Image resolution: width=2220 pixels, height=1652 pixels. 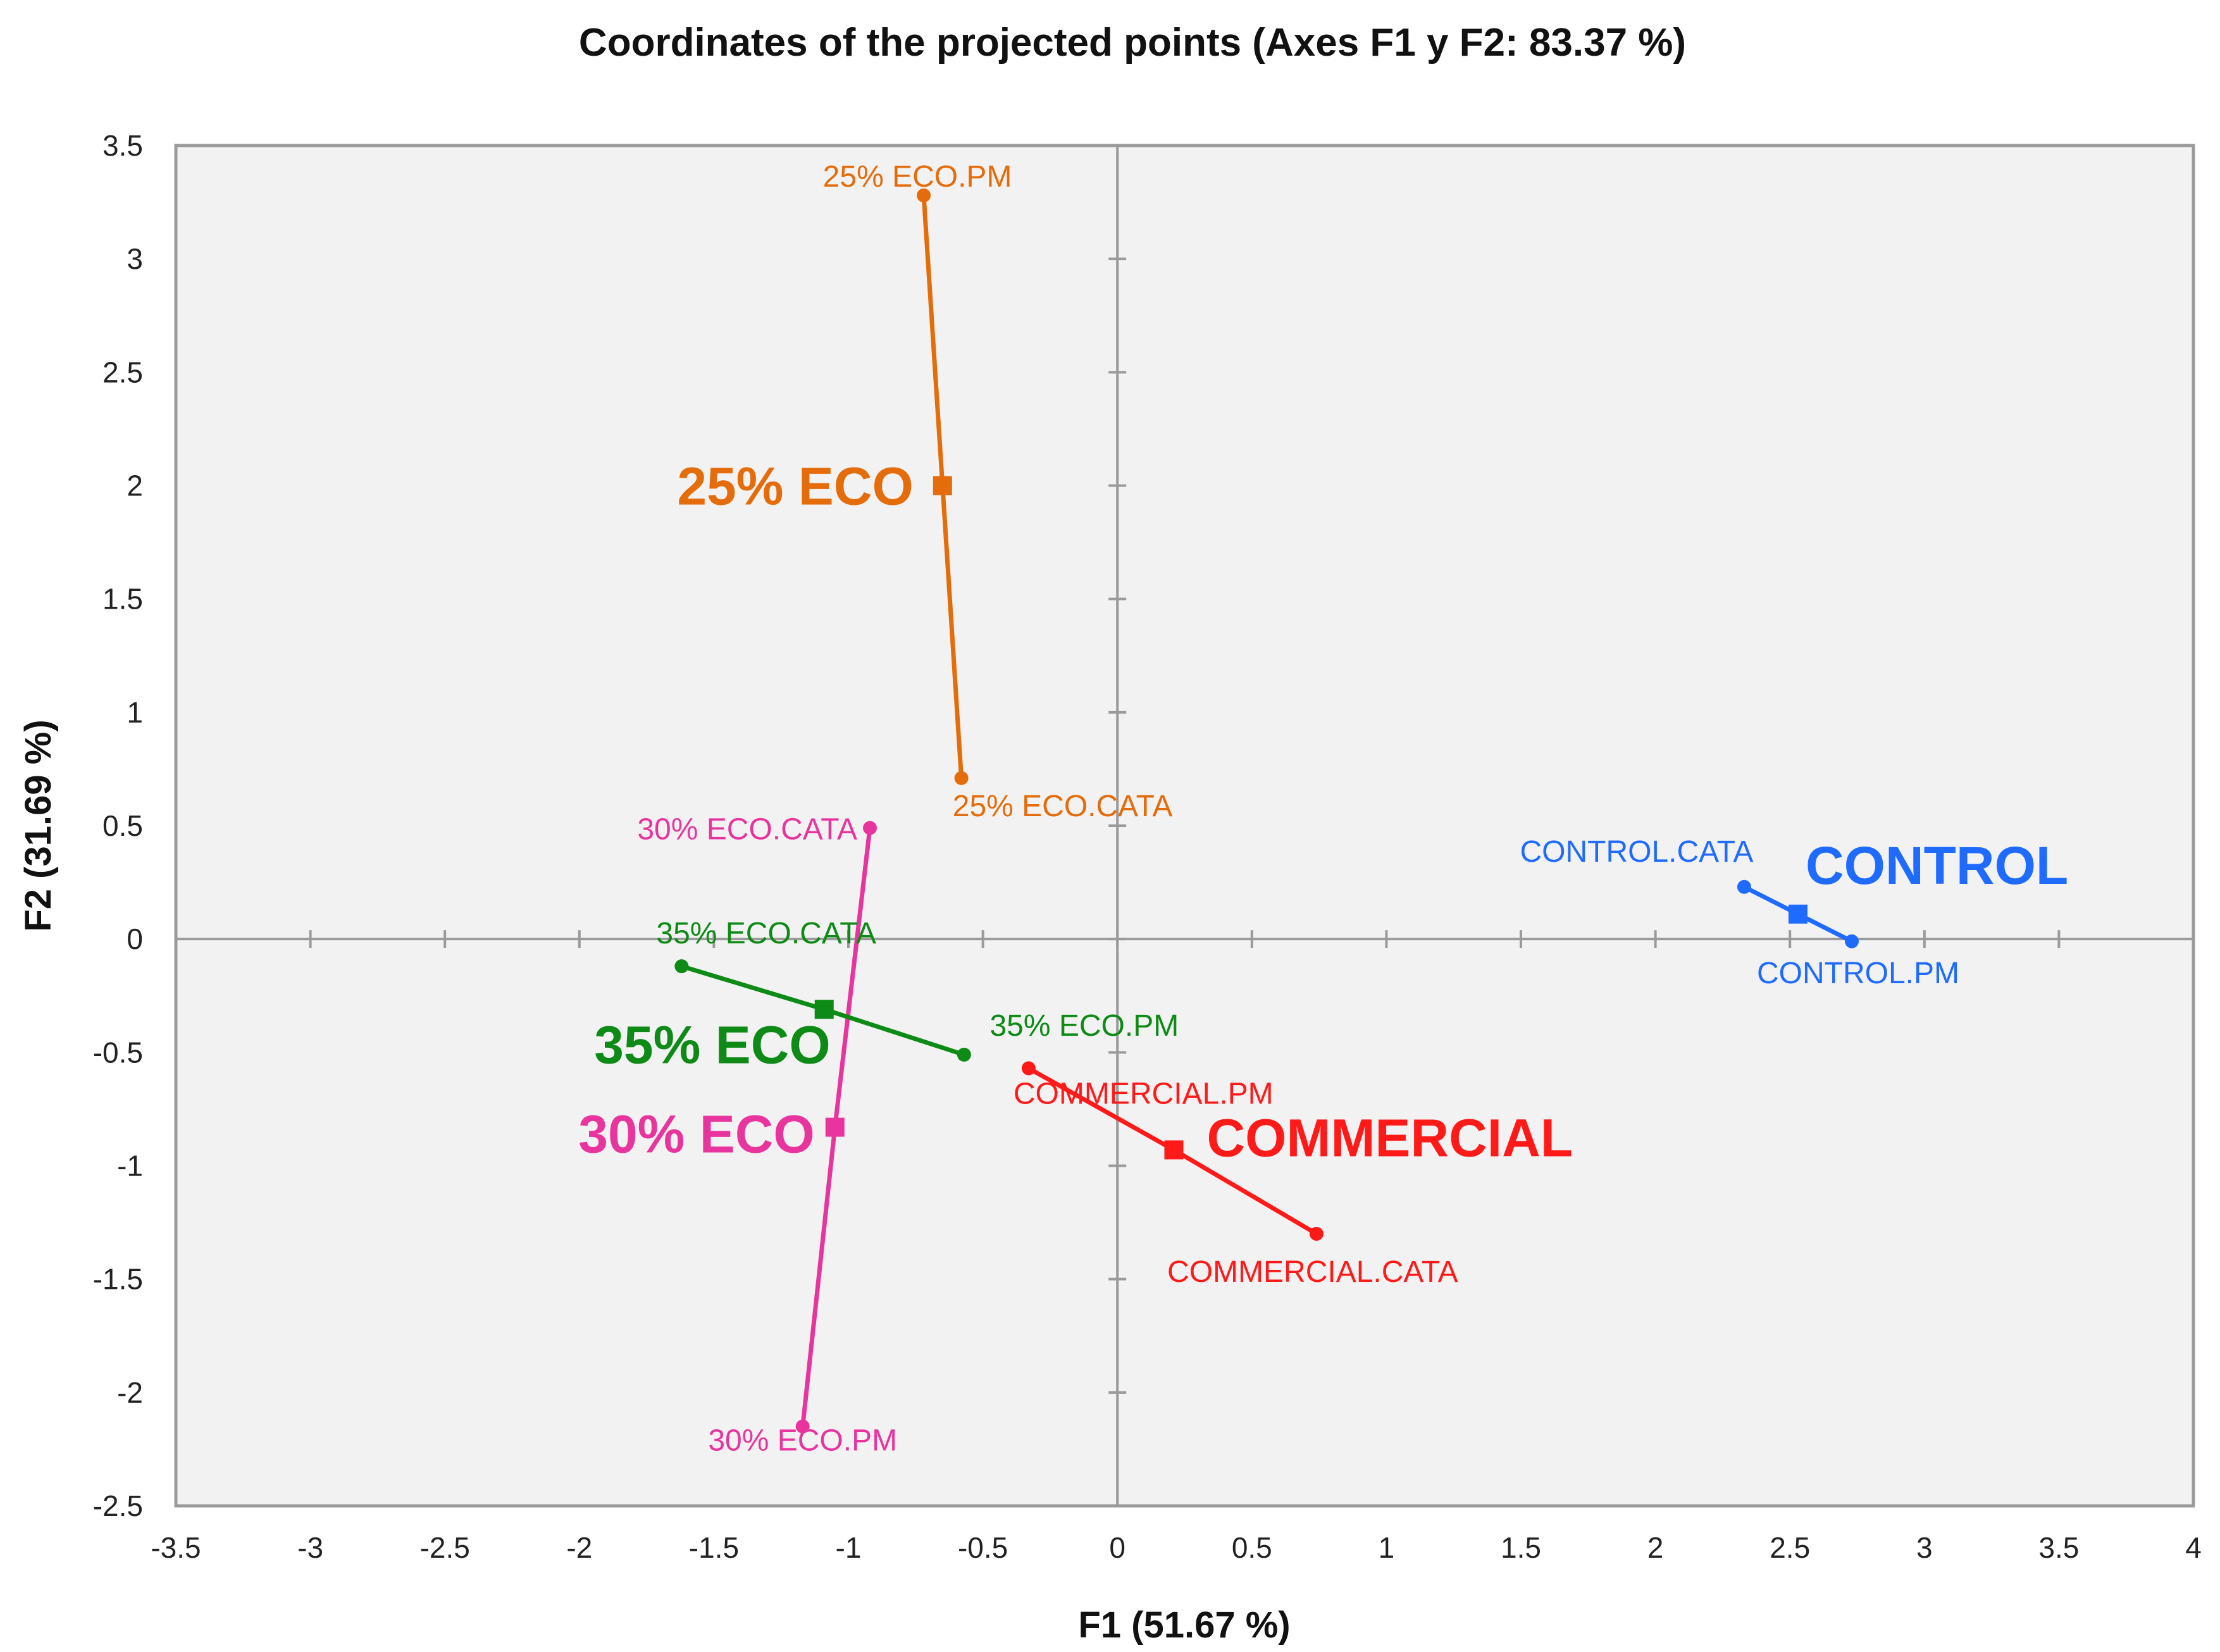 I want to click on group-label-25pct-eco: 25% ECO, so click(x=795, y=486).